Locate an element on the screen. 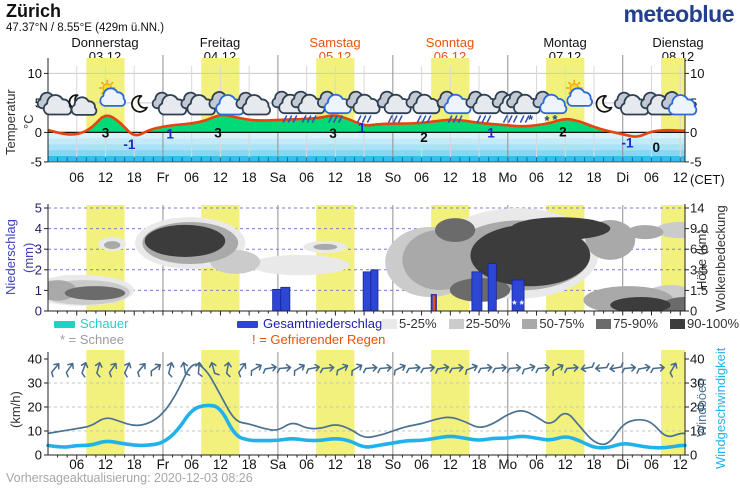  svg-text: 5 is located at coordinates (38, 208).